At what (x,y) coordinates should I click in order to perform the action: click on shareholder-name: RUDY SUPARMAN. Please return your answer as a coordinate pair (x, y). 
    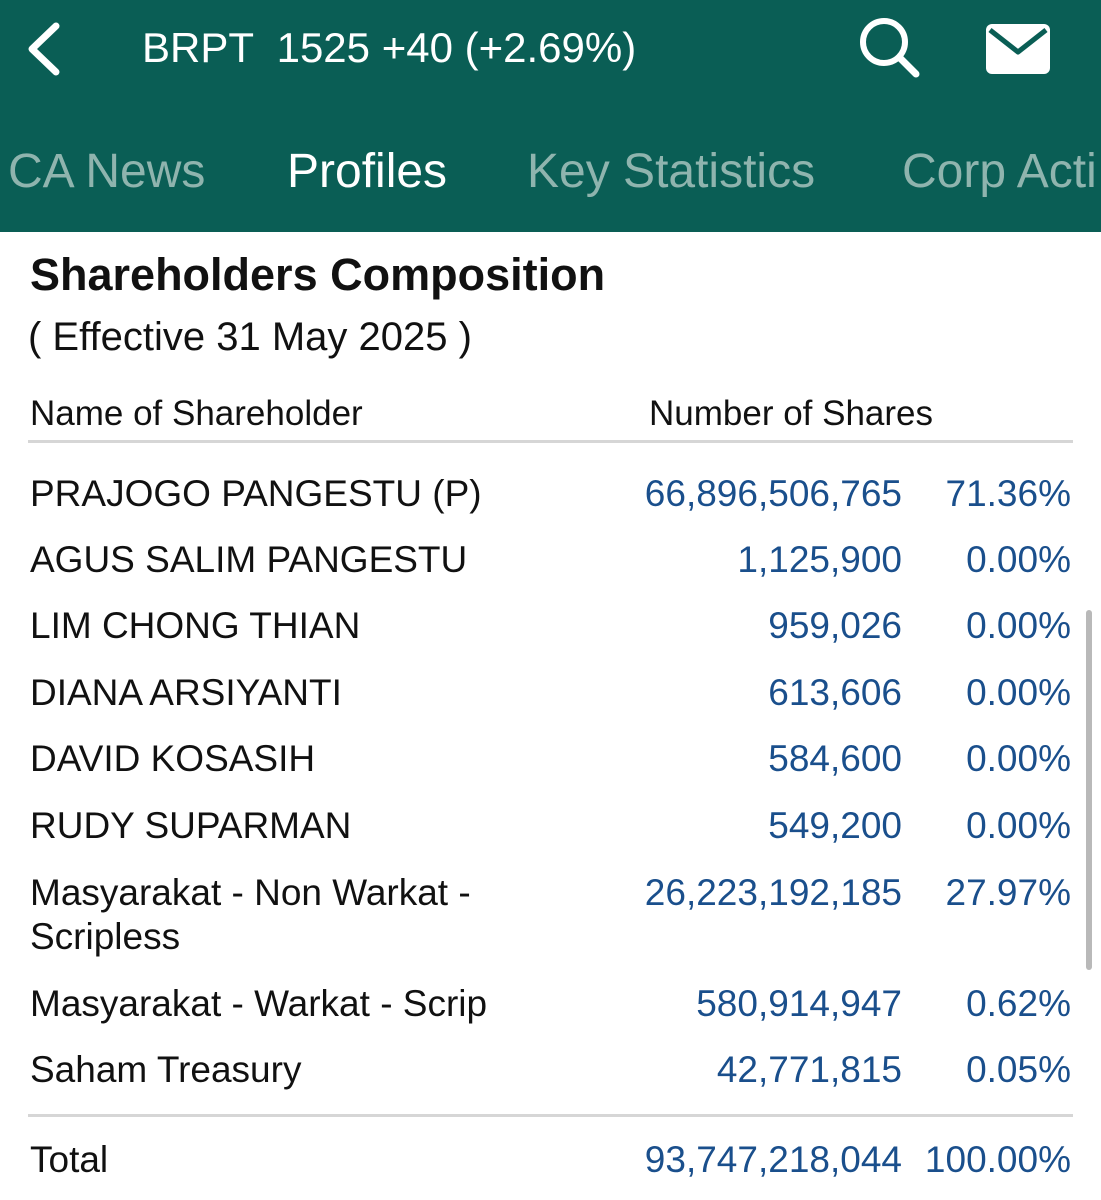
    Looking at the image, I should click on (191, 825).